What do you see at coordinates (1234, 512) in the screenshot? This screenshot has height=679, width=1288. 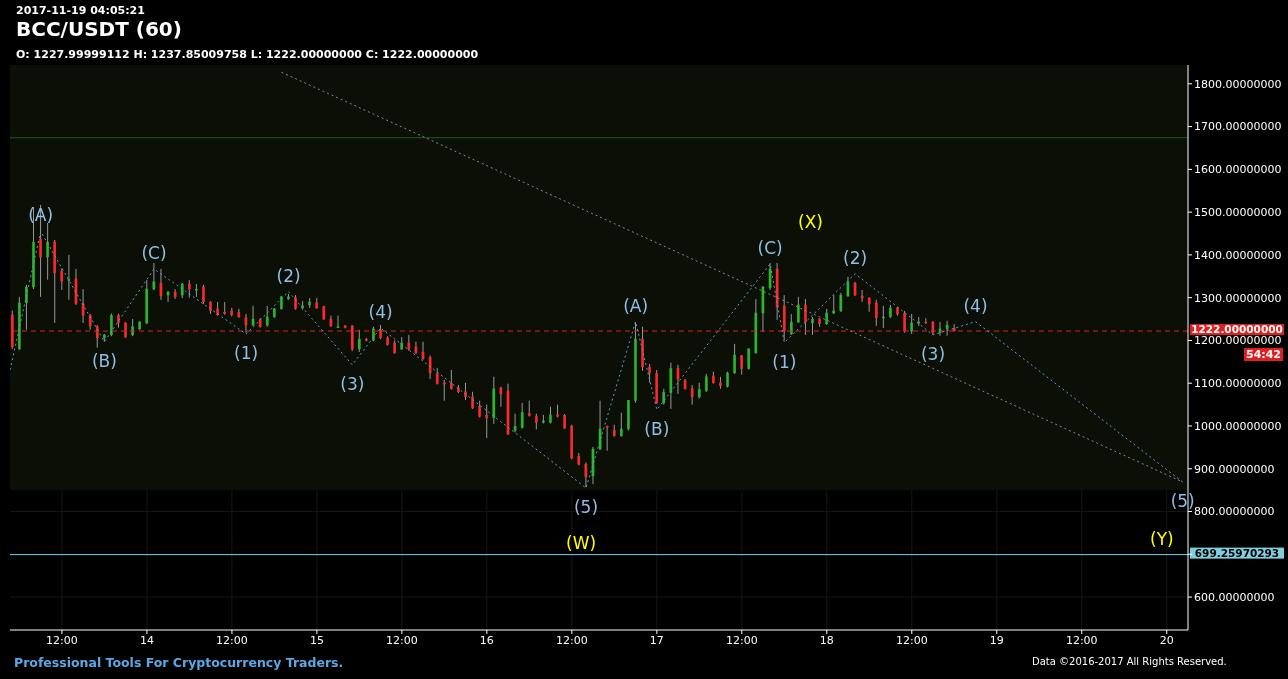 I see `y-tick-label: 800.00000000` at bounding box center [1234, 512].